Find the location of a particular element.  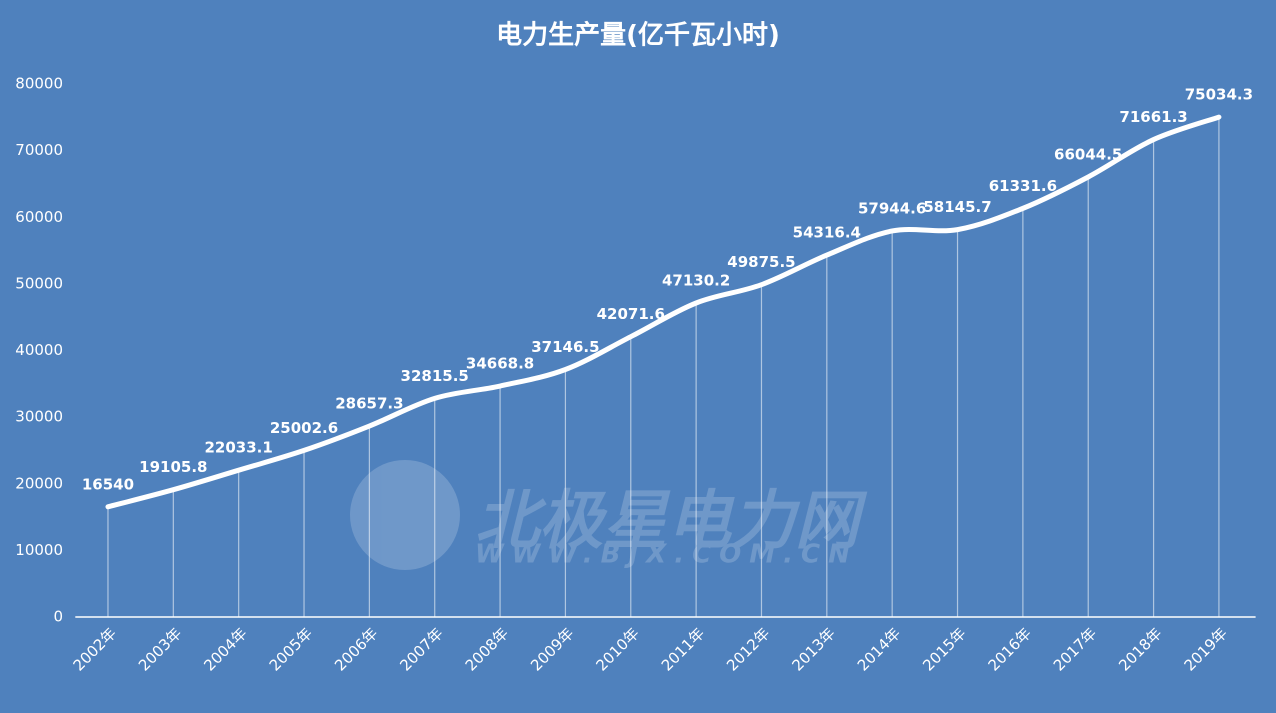

data-label: 16540 is located at coordinates (108, 484).